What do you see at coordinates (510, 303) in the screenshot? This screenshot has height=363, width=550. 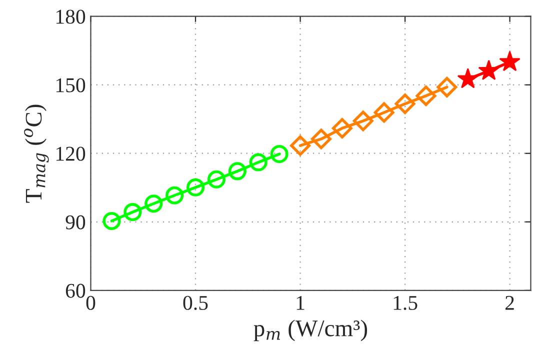 I see `x-tick-label: 2` at bounding box center [510, 303].